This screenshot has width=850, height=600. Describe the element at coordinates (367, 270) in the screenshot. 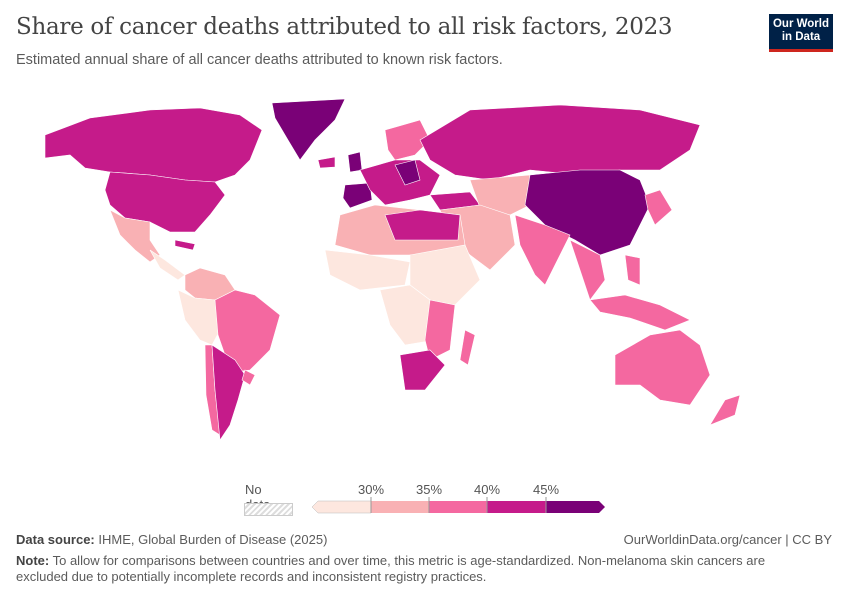

I see `region-west-africa` at that location.